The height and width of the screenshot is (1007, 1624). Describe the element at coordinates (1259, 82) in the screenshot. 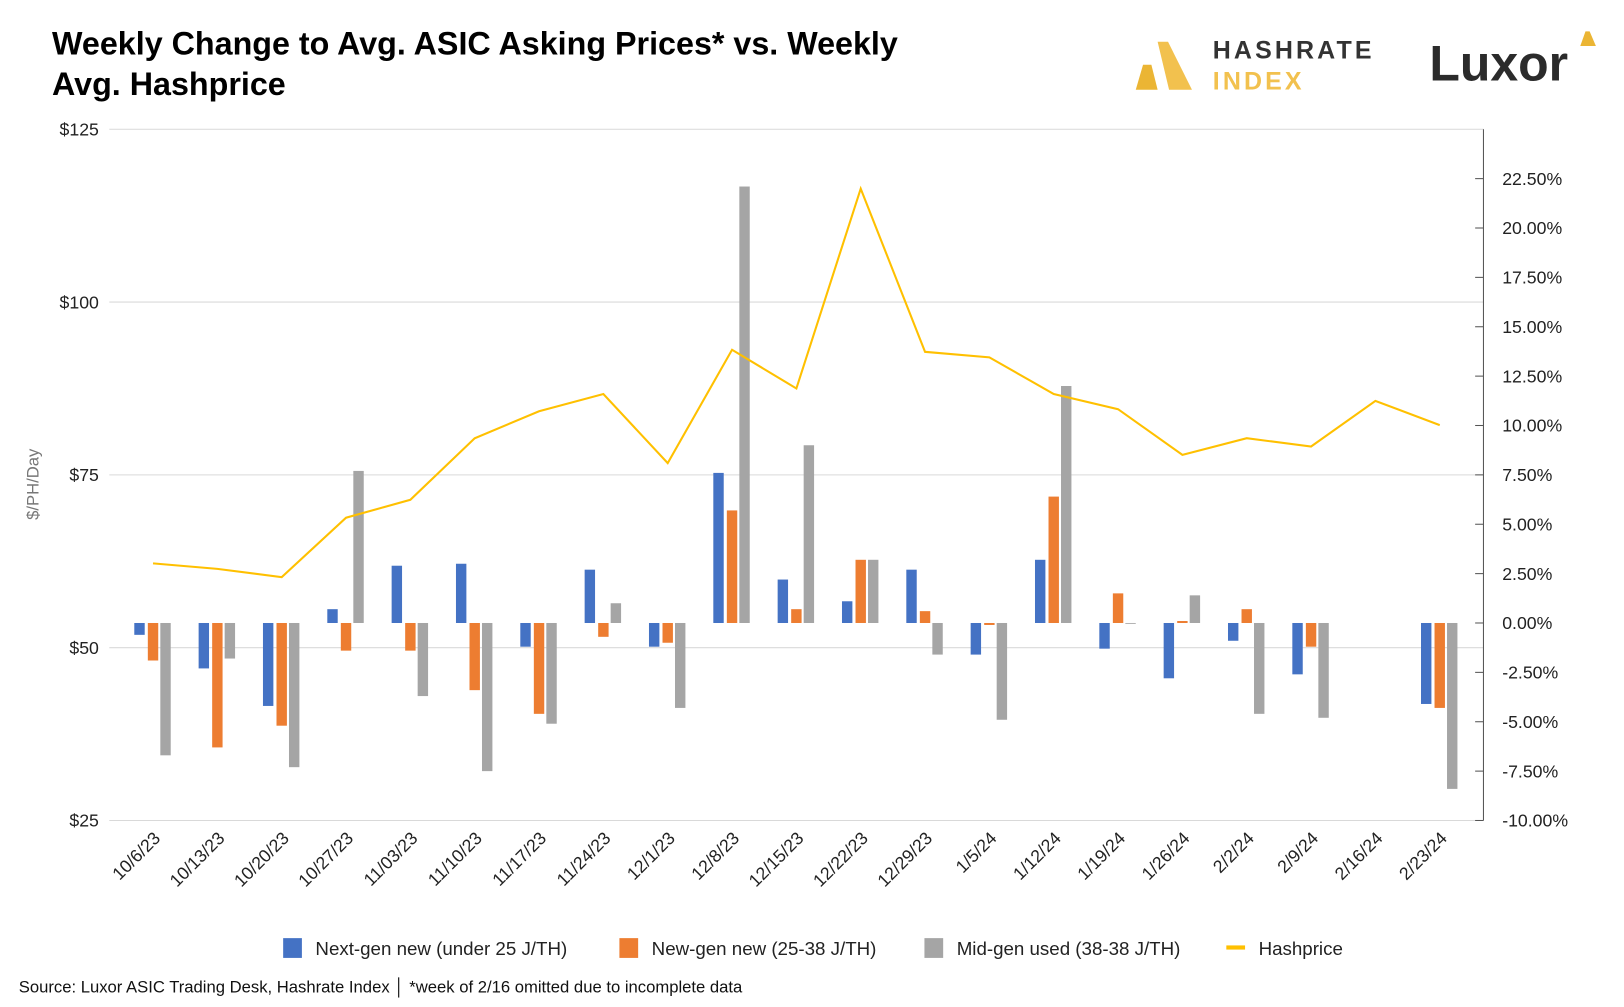

I see `index-logo-text: INDEX` at that location.